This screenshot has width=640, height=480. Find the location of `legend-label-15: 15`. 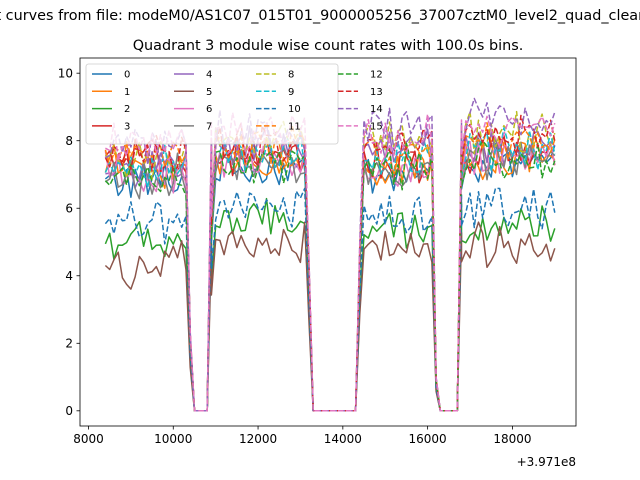

legend-label-15: 15 is located at coordinates (376, 126).